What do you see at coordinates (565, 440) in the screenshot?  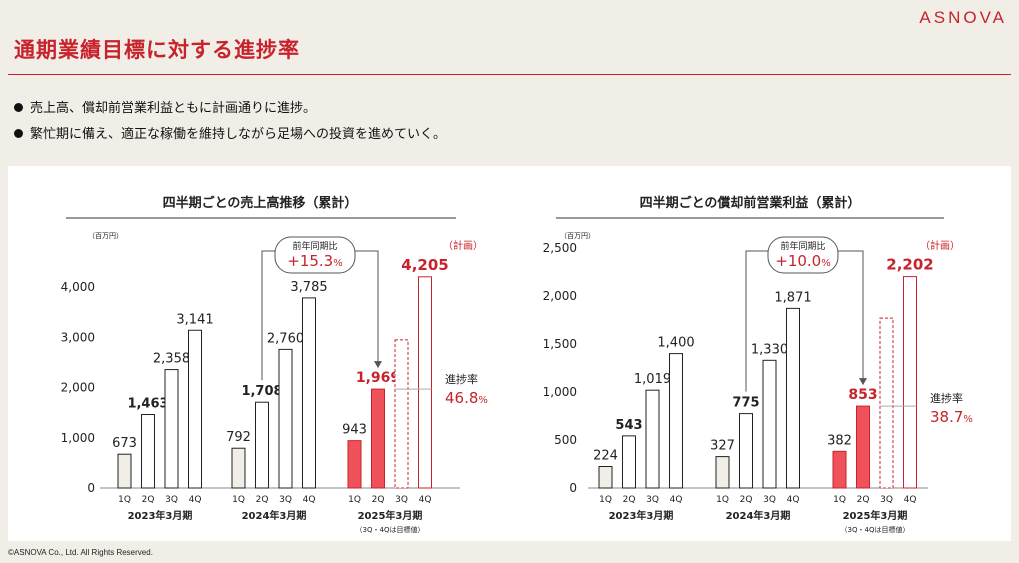 I see `y-tick-label: 500` at bounding box center [565, 440].